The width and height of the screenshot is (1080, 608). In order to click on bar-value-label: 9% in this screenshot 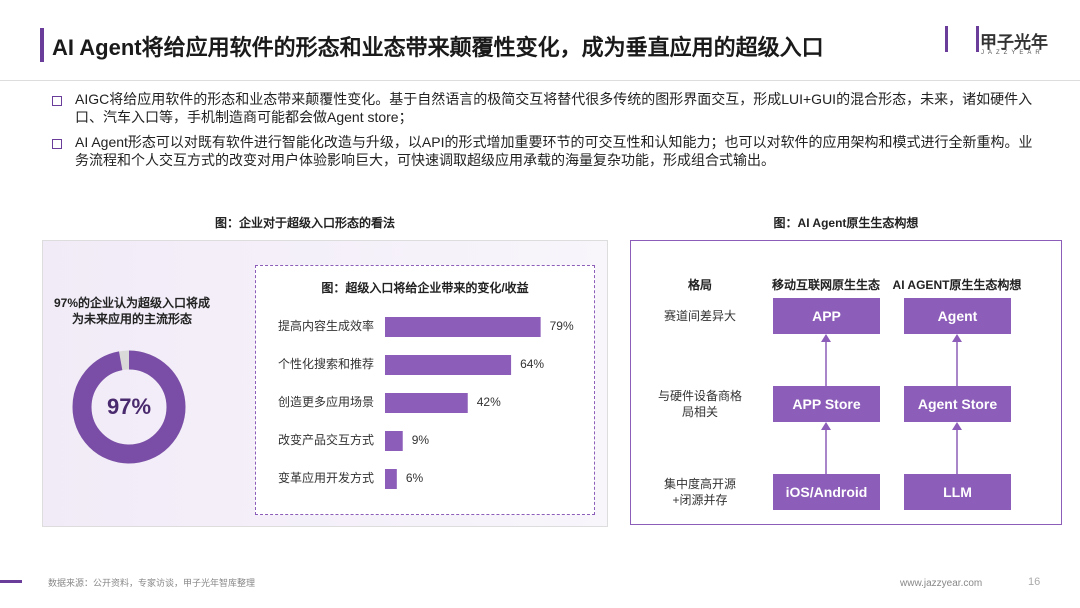, I will do `click(421, 440)`.